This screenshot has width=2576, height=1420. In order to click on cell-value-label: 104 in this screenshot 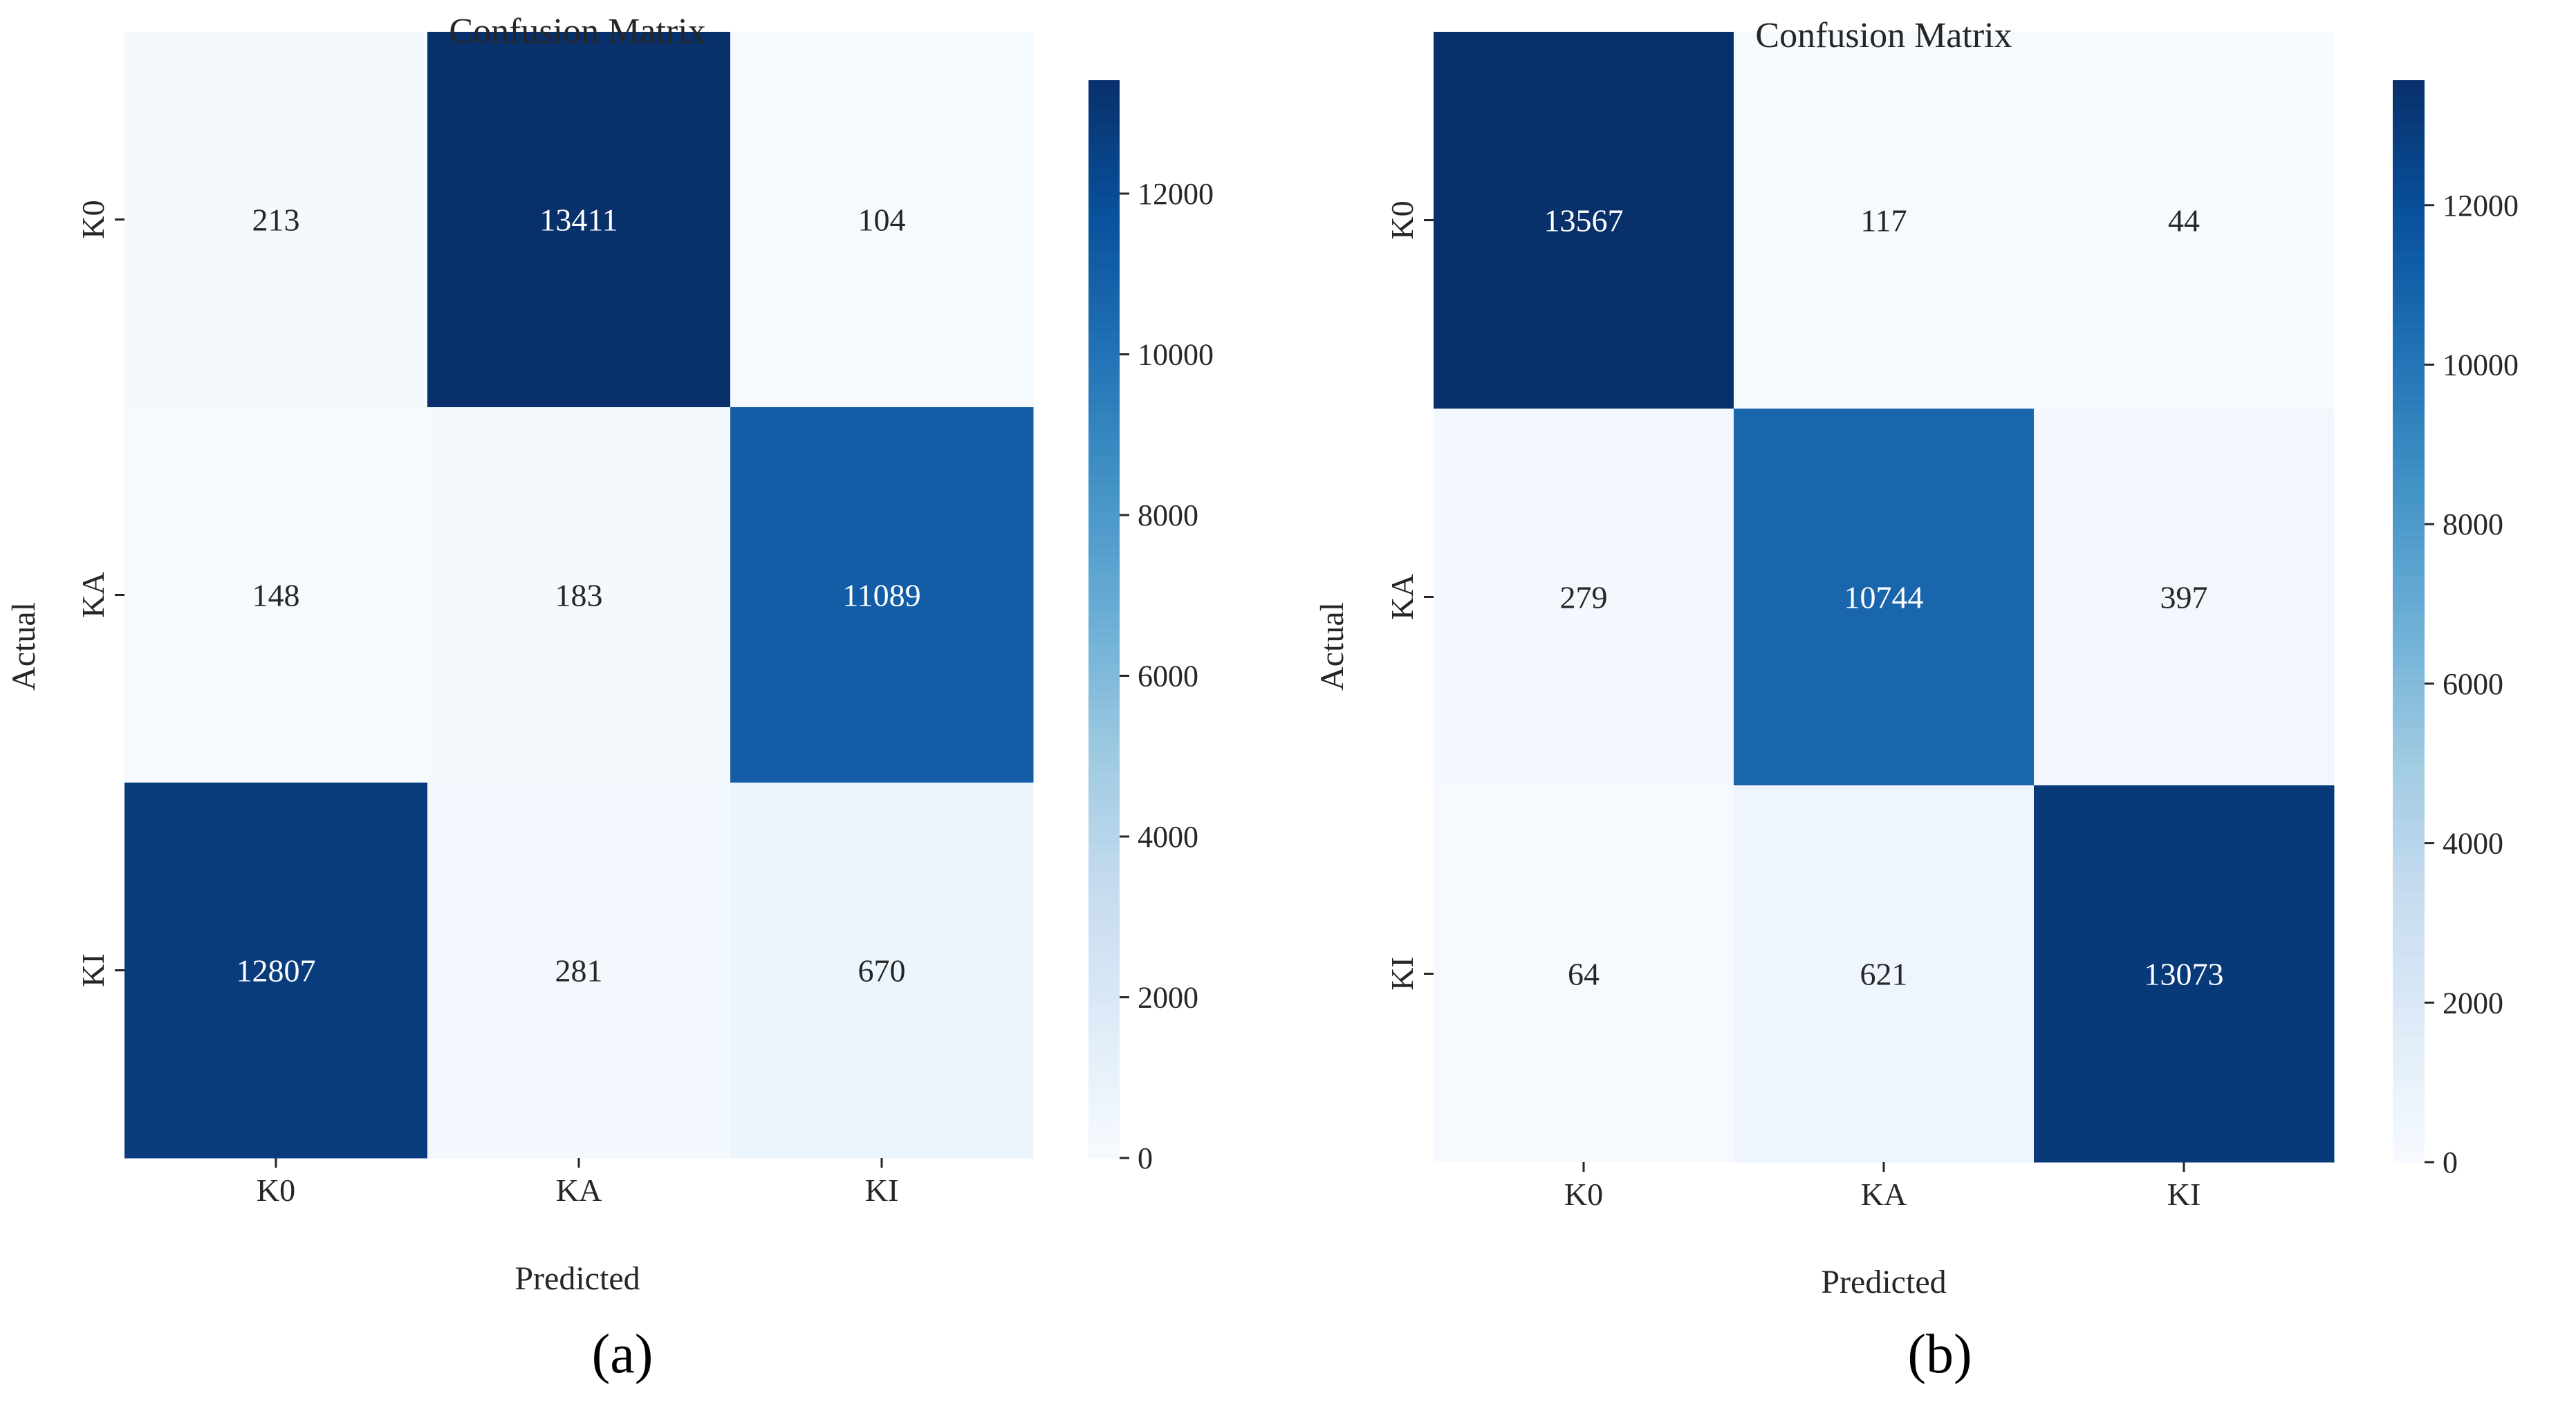, I will do `click(882, 220)`.